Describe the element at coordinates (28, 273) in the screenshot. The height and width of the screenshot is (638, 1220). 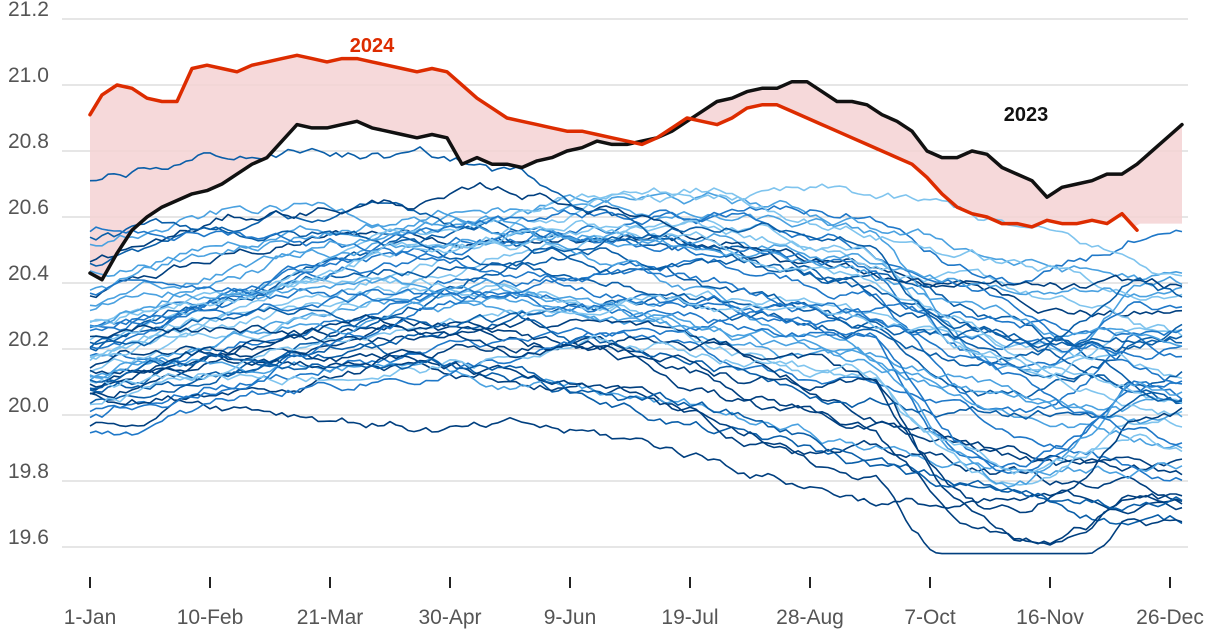
I see `y-tick-label: 20.4` at that location.